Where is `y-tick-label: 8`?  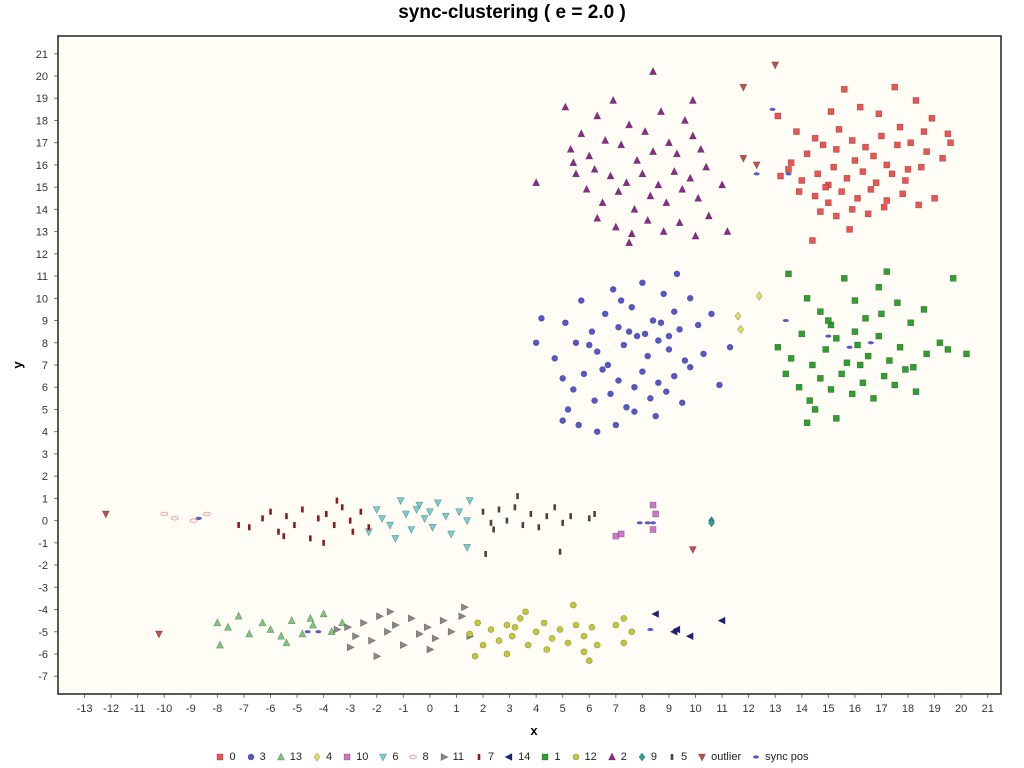 y-tick-label: 8 is located at coordinates (45, 344).